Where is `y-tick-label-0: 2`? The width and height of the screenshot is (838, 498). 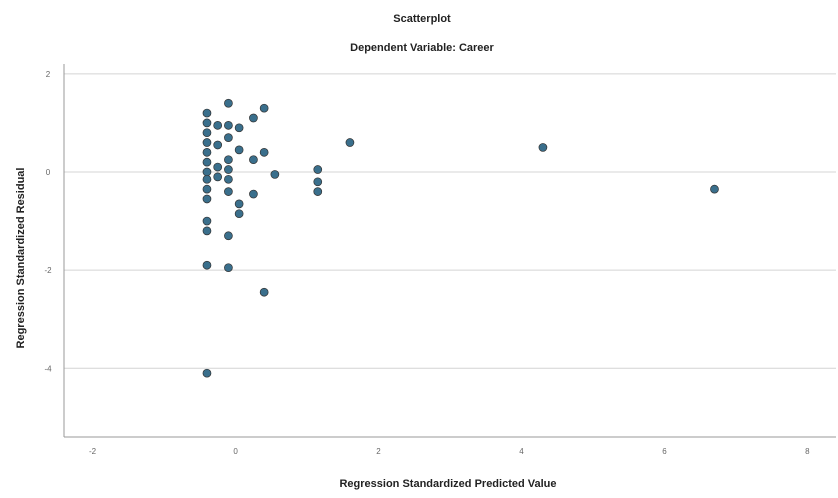 y-tick-label-0: 2 is located at coordinates (48, 74).